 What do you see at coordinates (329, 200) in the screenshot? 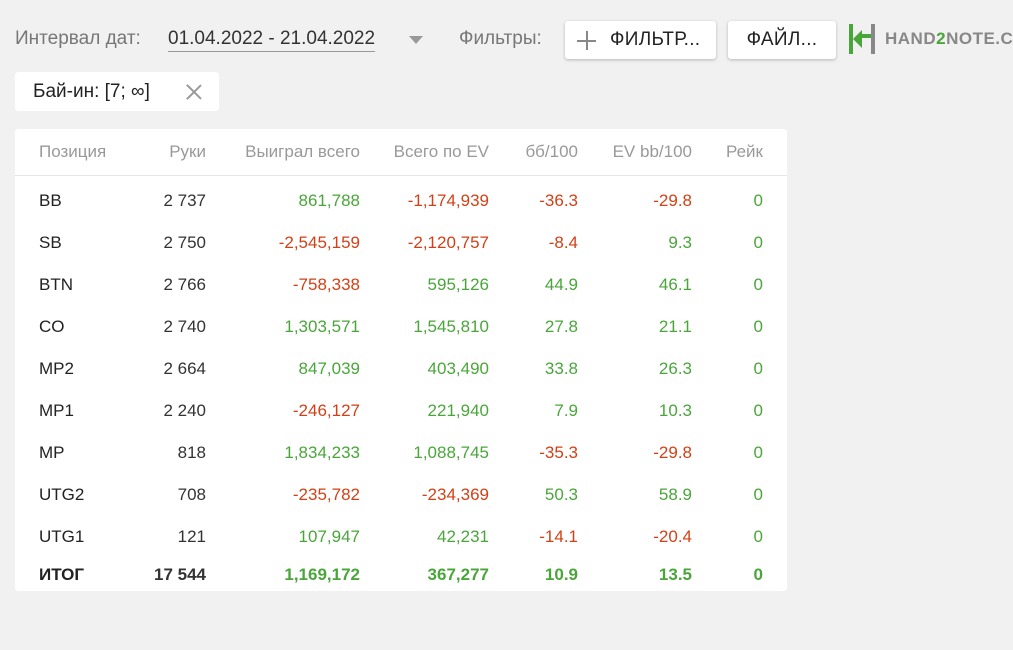
I see `cell-won-total: 861,788` at bounding box center [329, 200].